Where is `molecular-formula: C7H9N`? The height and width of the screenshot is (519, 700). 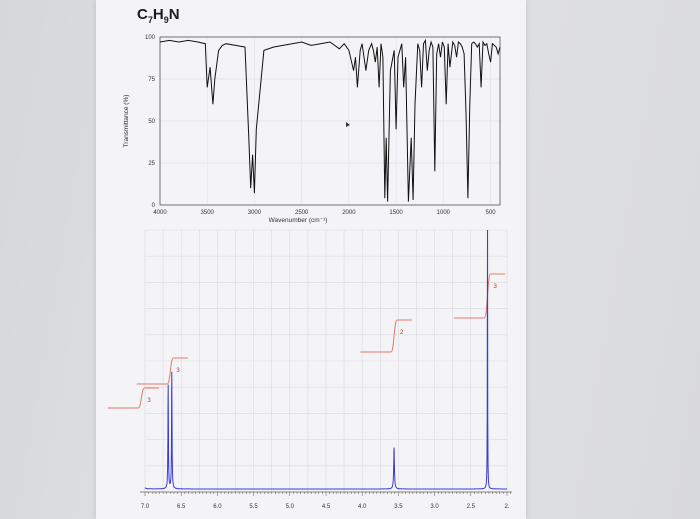
molecular-formula: C7H9N is located at coordinates (158, 15).